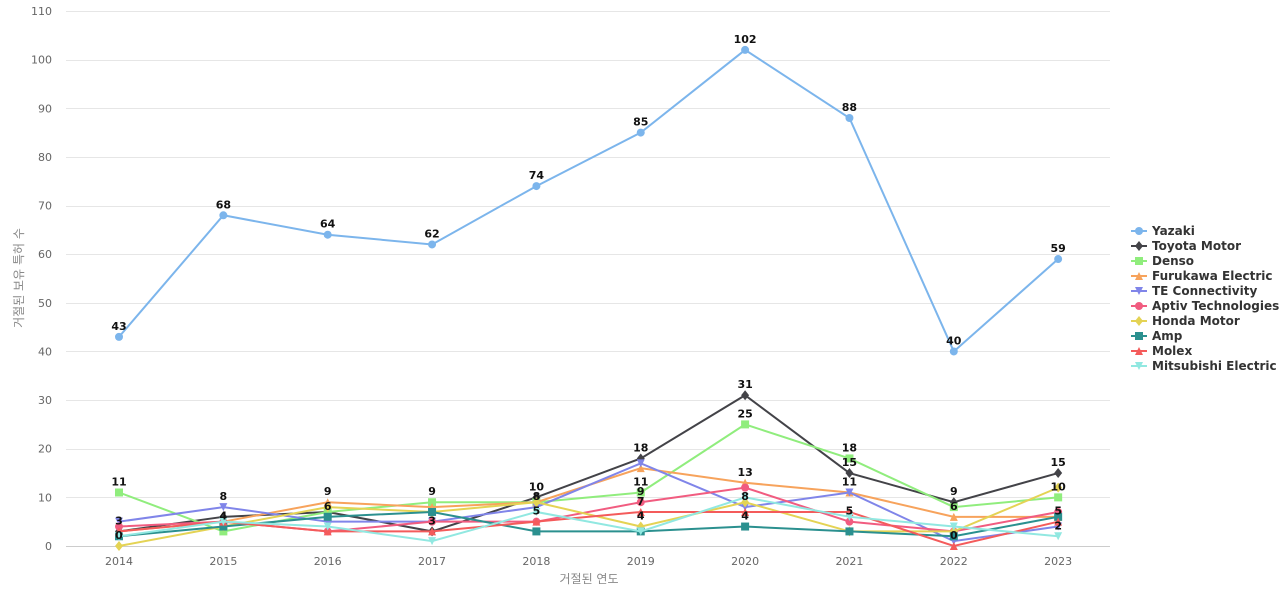 The image size is (1280, 600). I want to click on data-label: 43, so click(118, 326).